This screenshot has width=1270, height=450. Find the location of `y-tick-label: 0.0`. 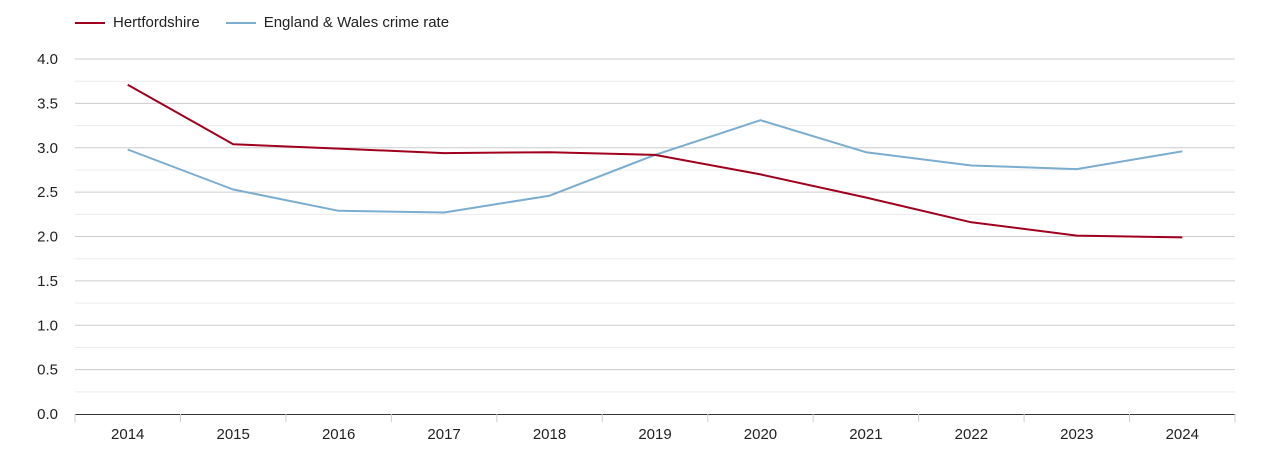

y-tick-label: 0.0 is located at coordinates (47, 414).